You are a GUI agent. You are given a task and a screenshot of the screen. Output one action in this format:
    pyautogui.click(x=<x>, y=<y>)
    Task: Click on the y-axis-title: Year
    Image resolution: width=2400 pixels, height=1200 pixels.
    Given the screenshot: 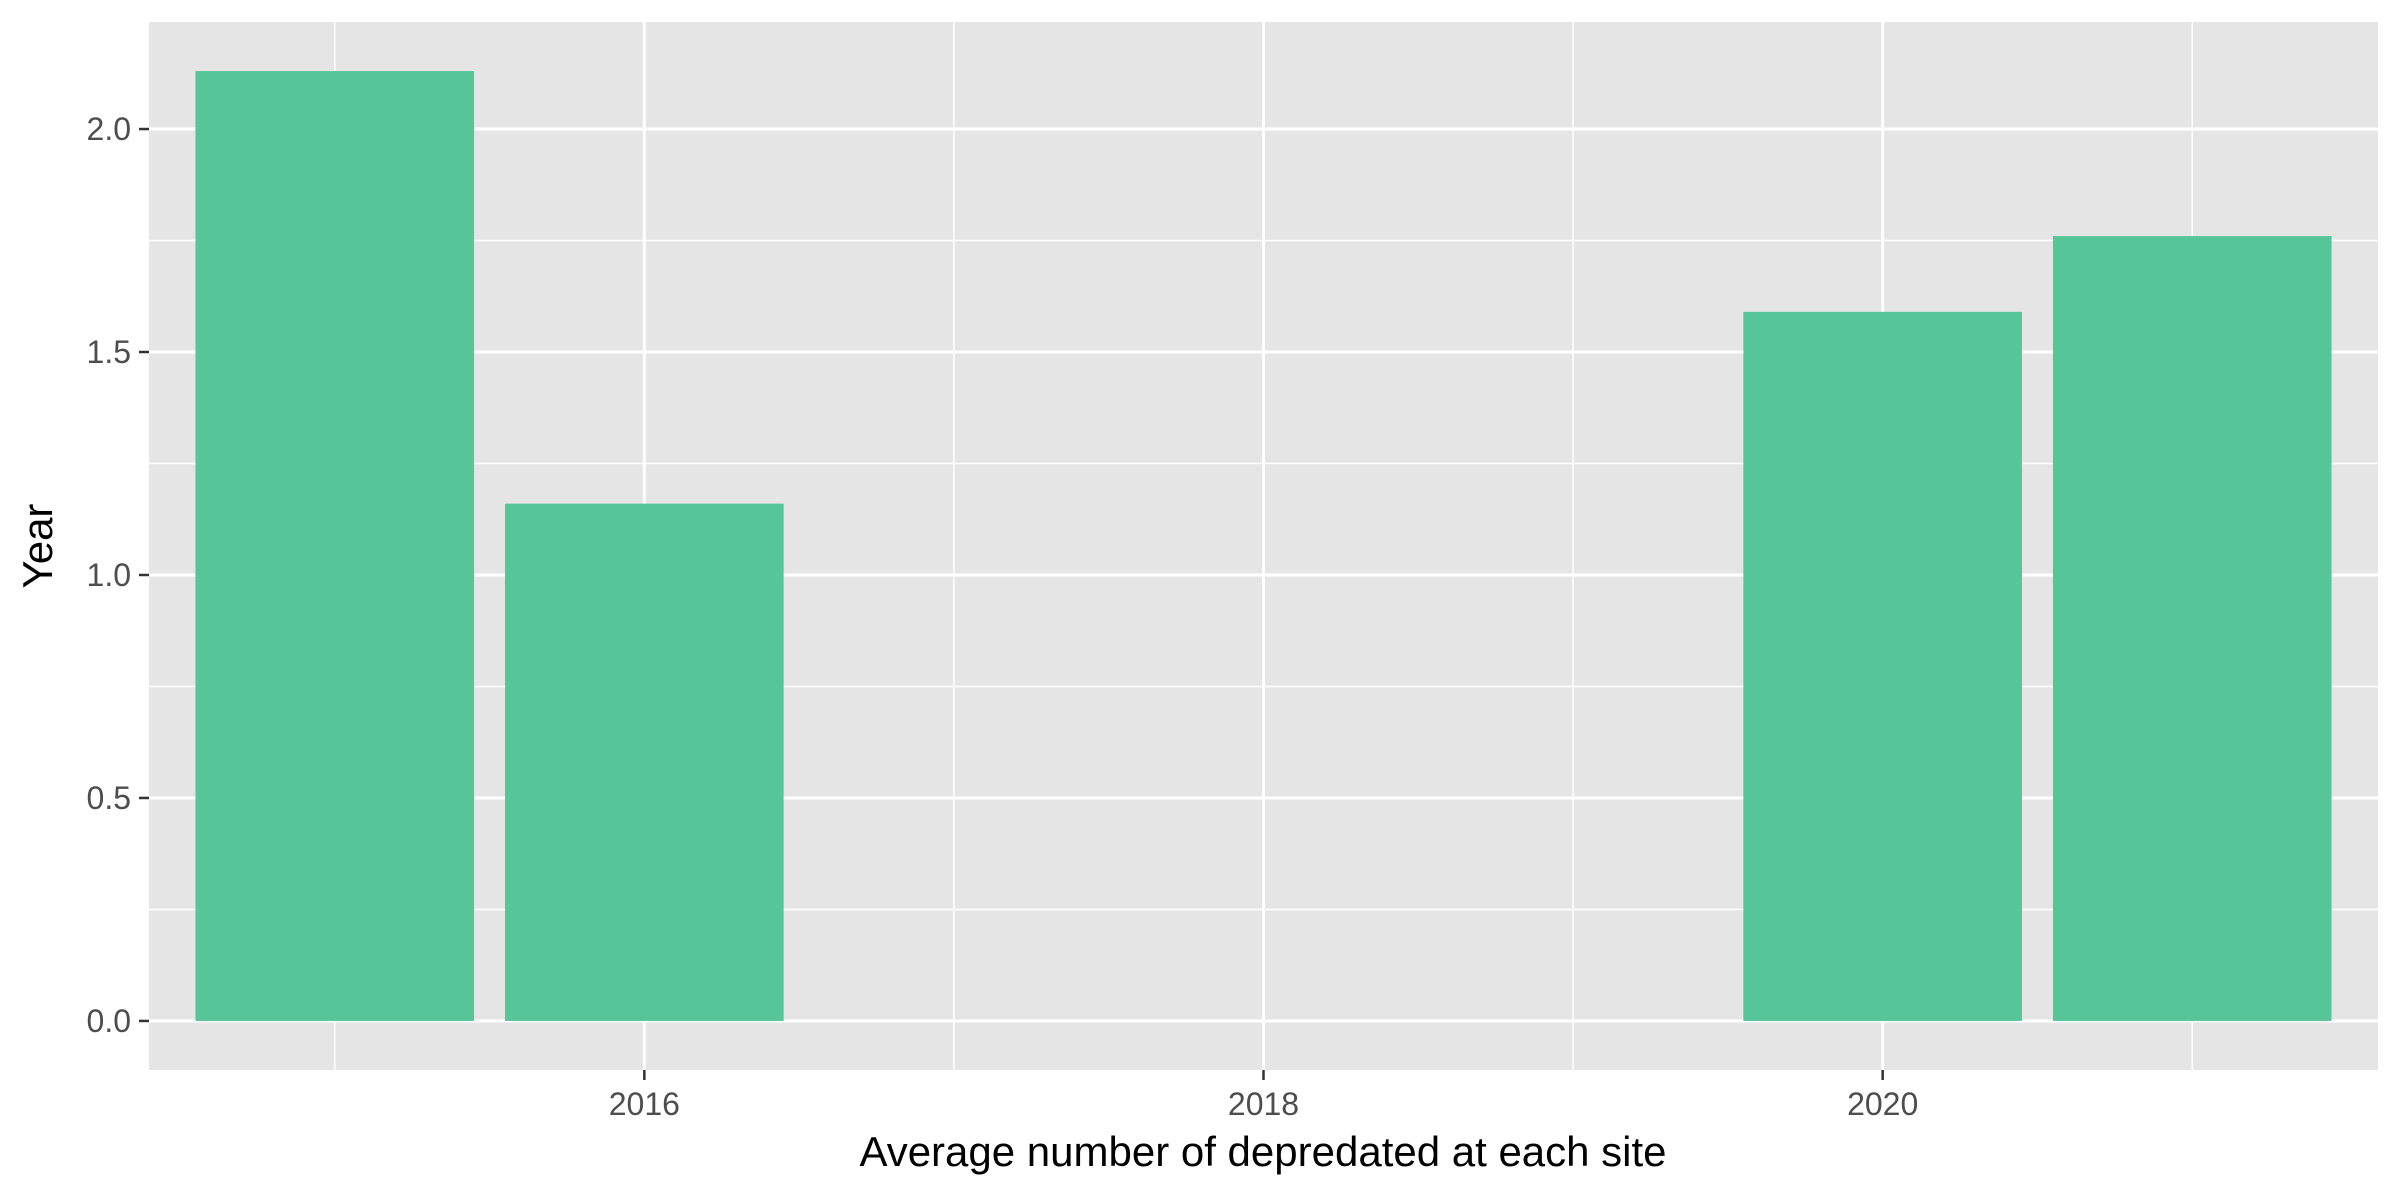 What is the action you would take?
    pyautogui.click(x=37, y=546)
    